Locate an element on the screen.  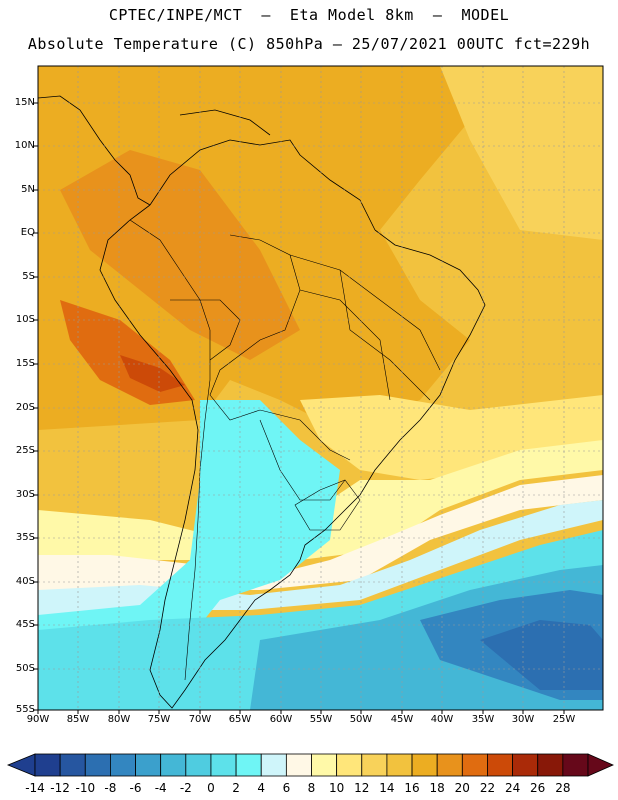
colorbar-label: 16 is located at coordinates (412, 788).